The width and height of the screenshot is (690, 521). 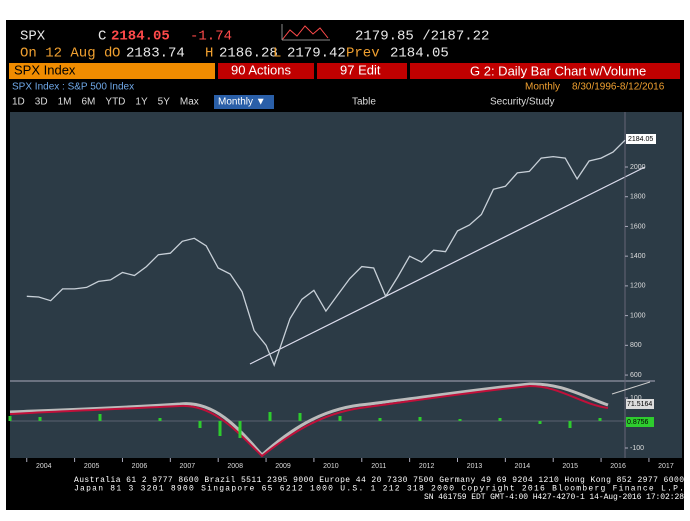 I want to click on y-tick-label: 1400, so click(x=638, y=256).